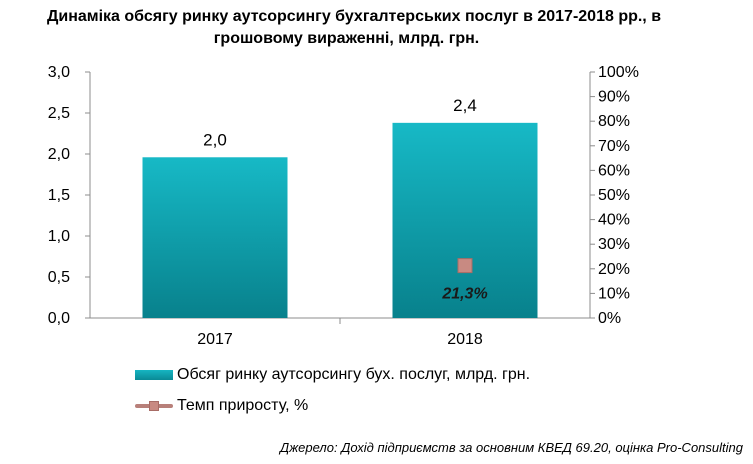 This screenshot has height=464, width=753. What do you see at coordinates (59, 318) in the screenshot?
I see `y-left-tick-label: 0,0` at bounding box center [59, 318].